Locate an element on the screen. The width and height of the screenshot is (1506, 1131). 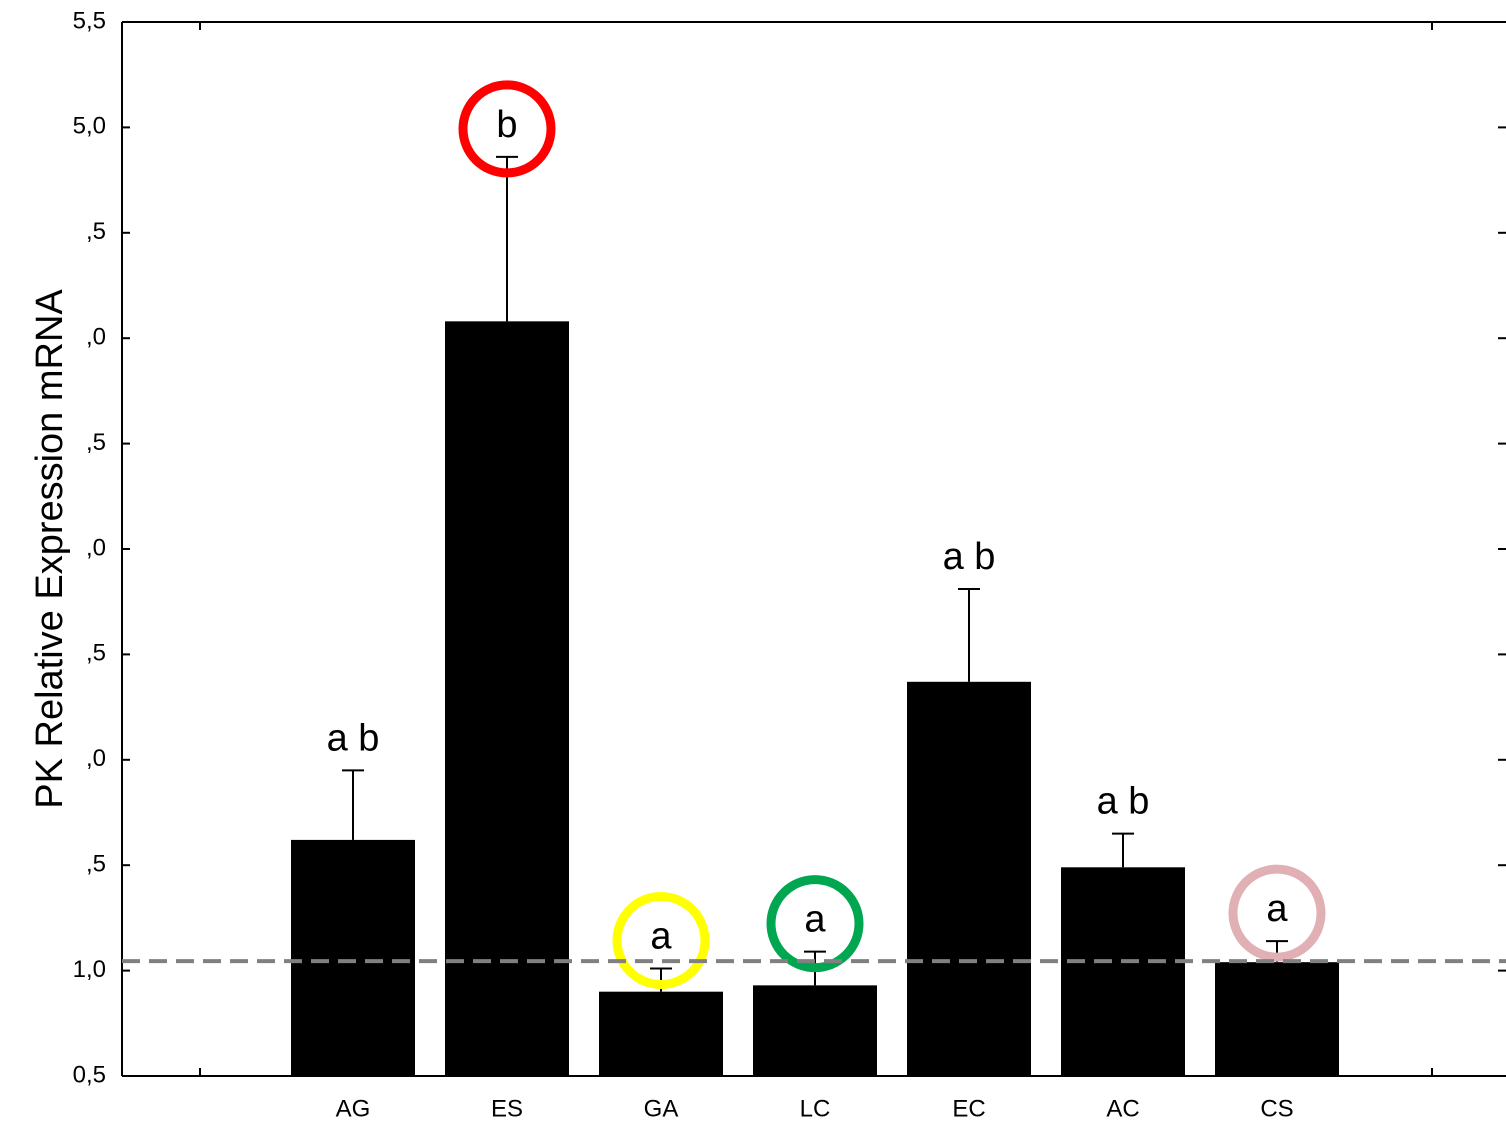
x-tick-label: CS is located at coordinates (1276, 1108).